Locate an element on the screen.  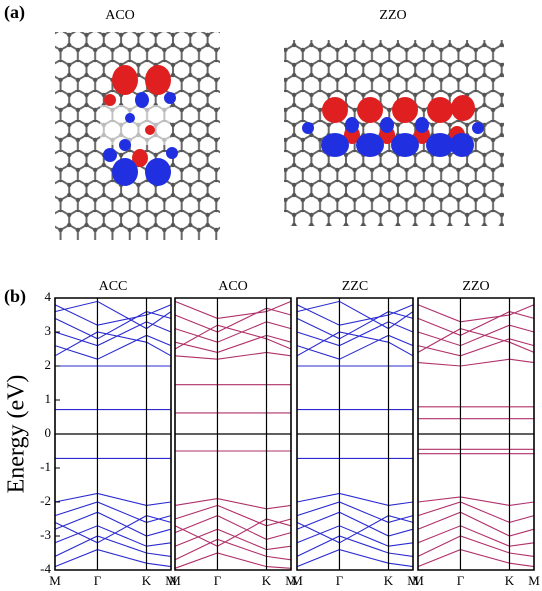
structure-label: ACO is located at coordinates (120, 15).